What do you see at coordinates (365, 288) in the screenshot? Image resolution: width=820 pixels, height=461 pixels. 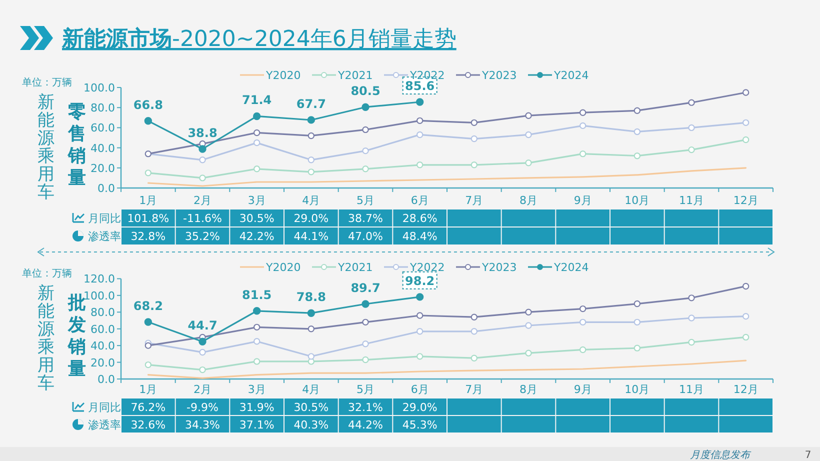 I see `data-label: 89.7` at bounding box center [365, 288].